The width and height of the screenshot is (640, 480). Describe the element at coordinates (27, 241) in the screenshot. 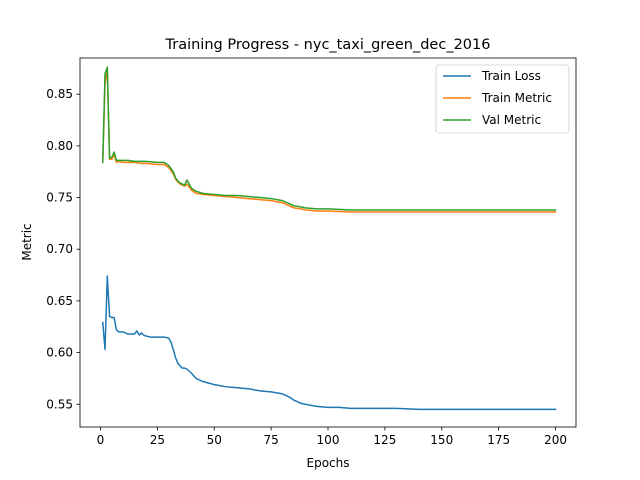

I see `y-axis-label: Metric` at that location.